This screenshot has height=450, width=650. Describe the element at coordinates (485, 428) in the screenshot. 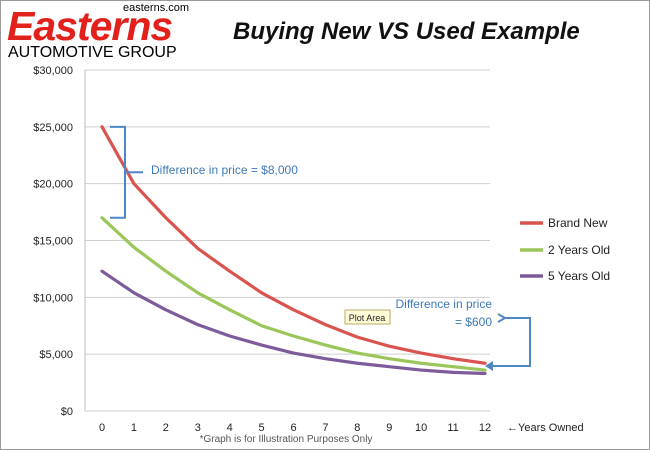

I see `x-tick-label: 12` at that location.